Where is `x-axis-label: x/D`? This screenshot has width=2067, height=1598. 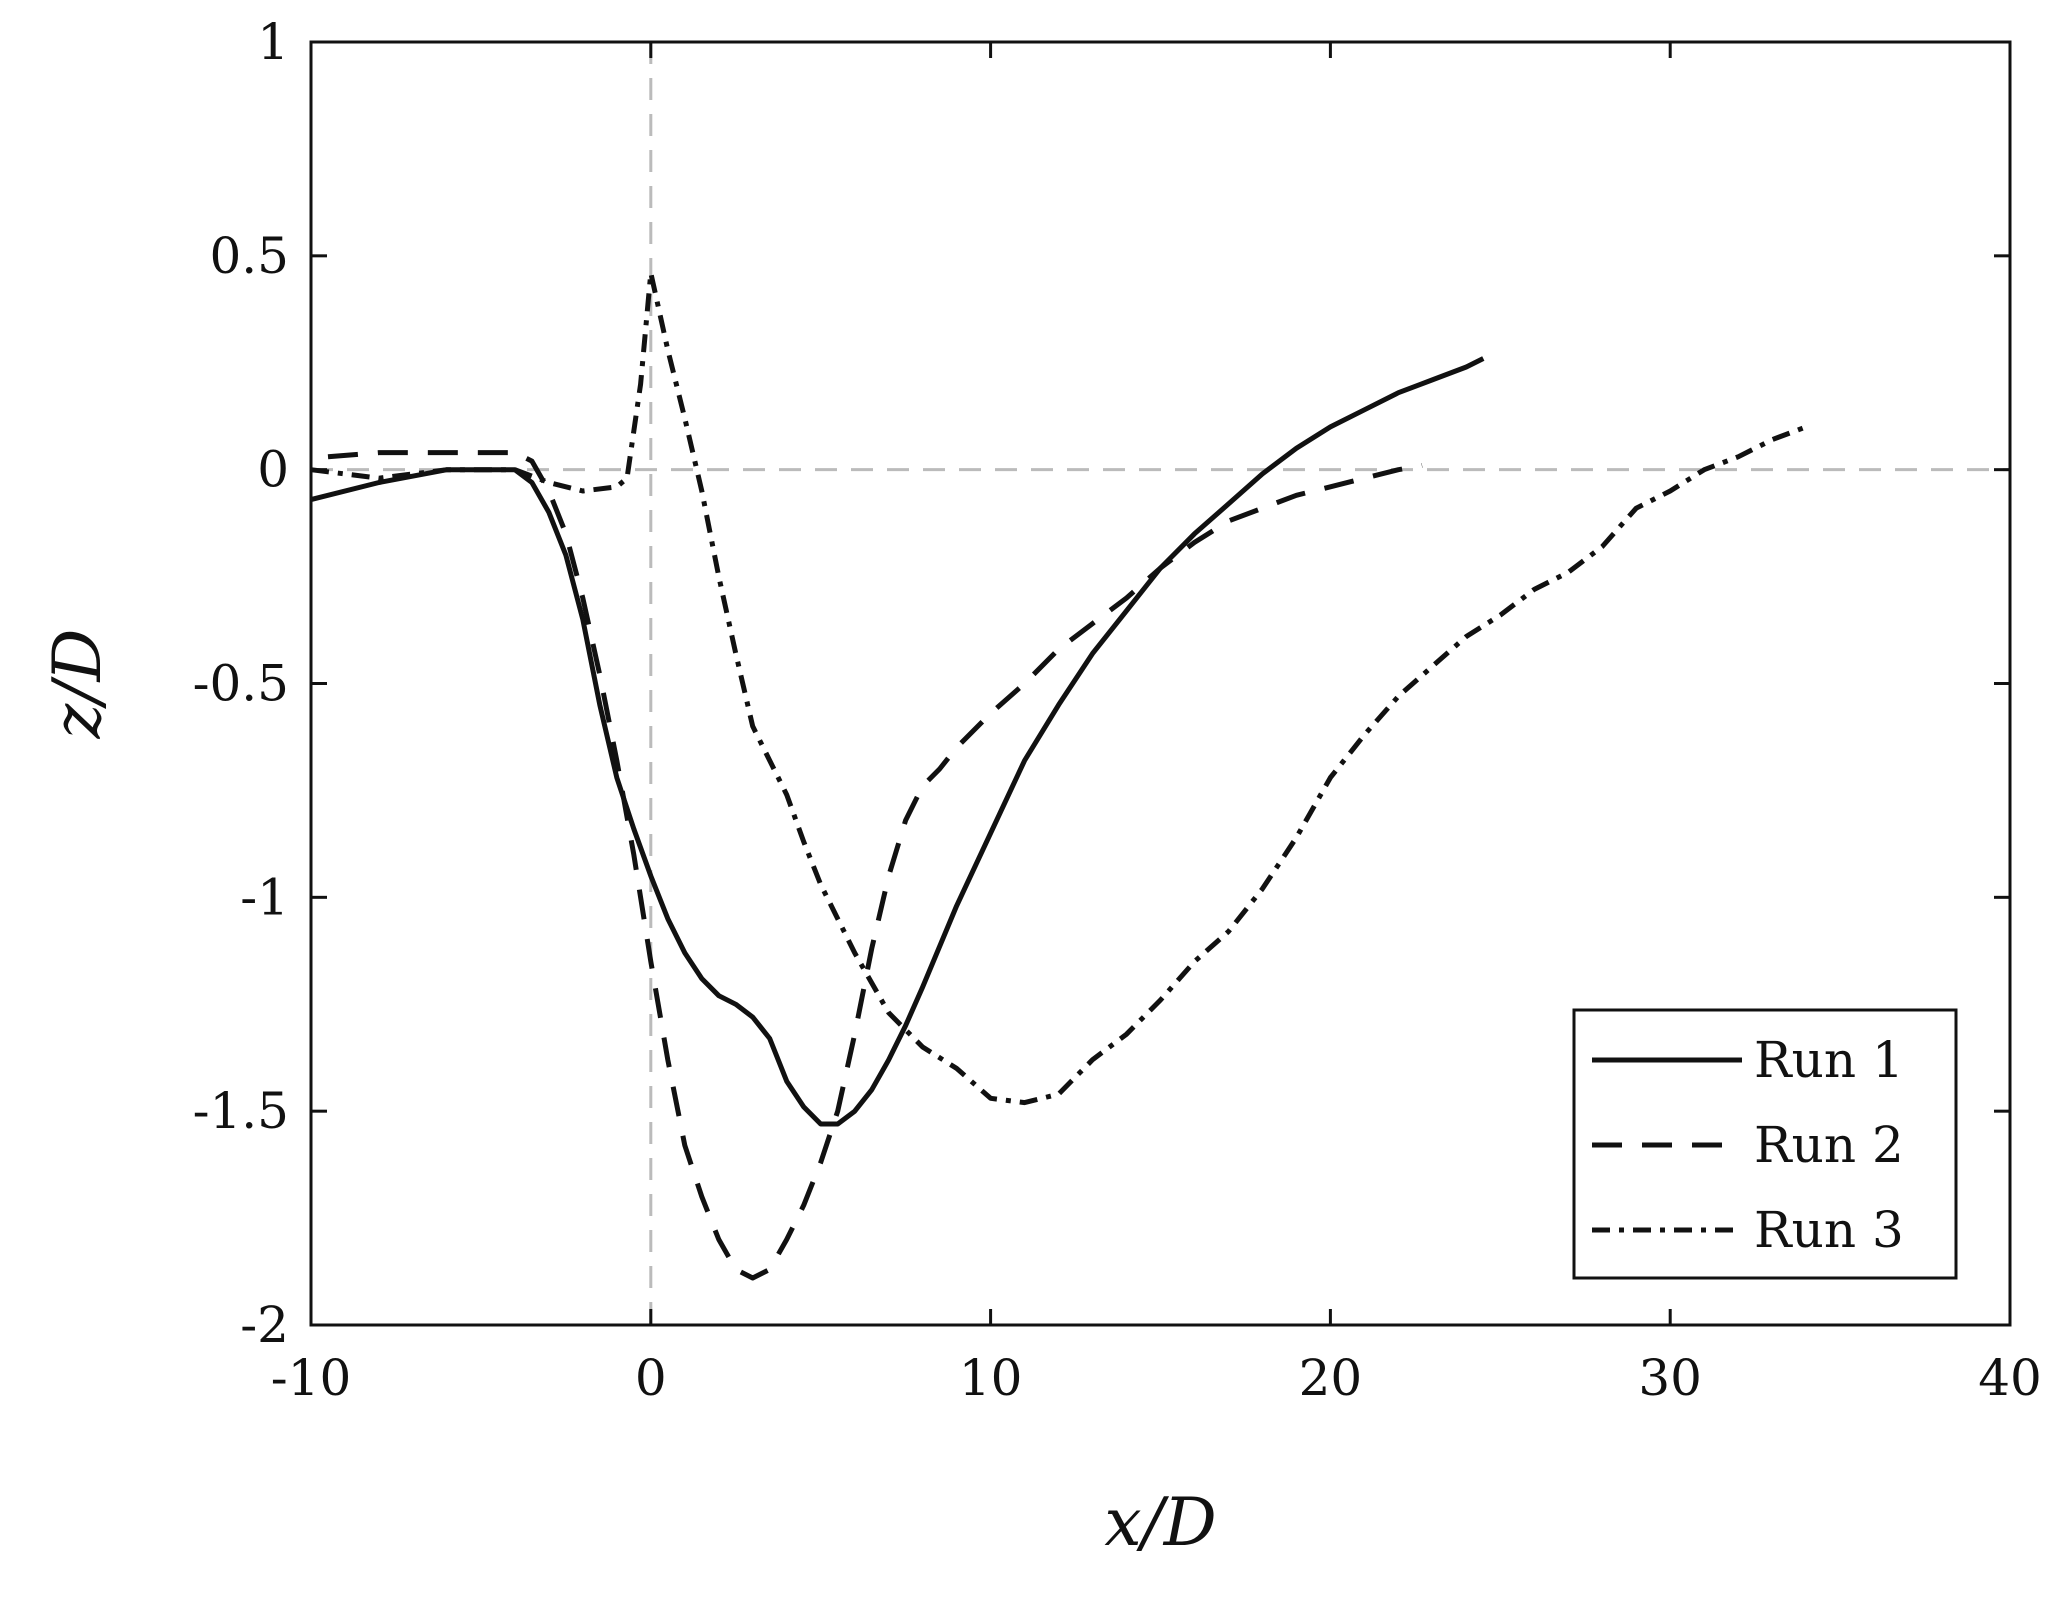
x-axis-label: x/D is located at coordinates (1160, 1522).